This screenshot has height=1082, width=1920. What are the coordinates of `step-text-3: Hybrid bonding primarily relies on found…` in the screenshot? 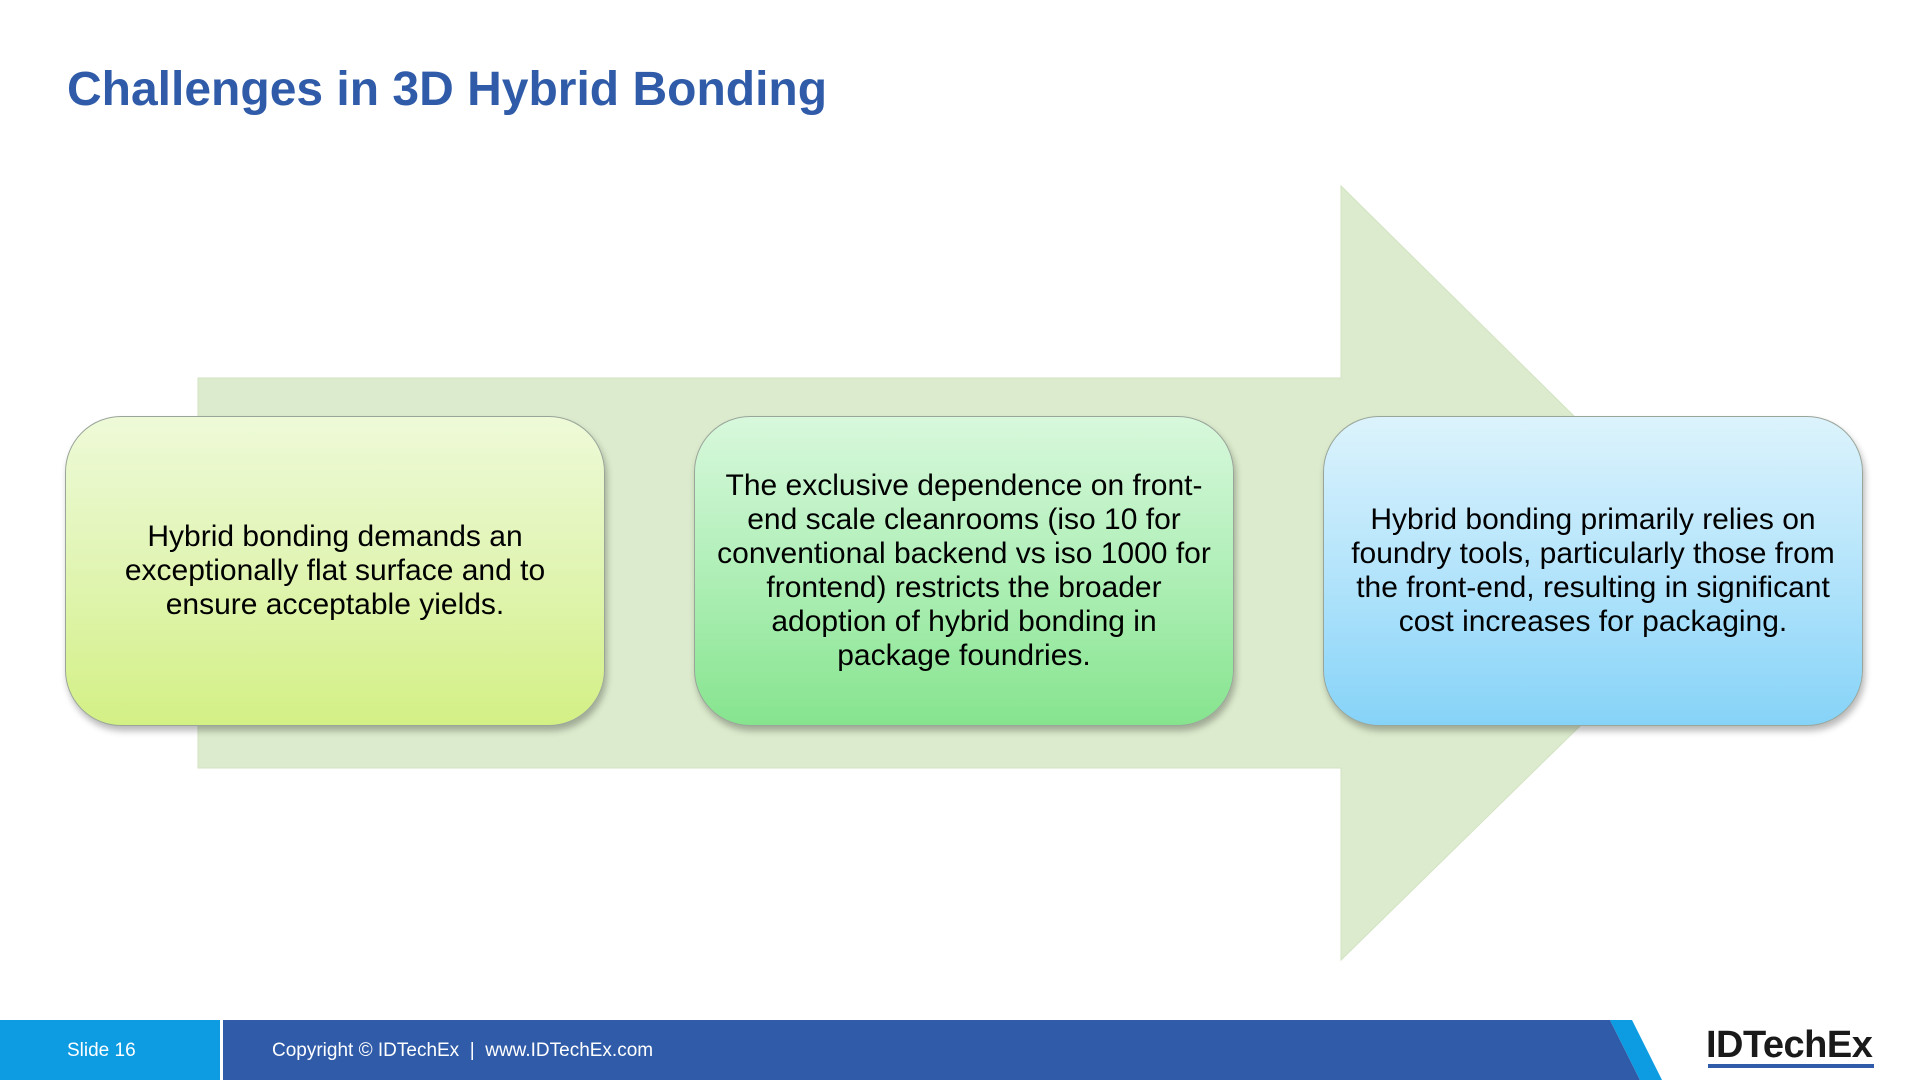 It's located at (1593, 570).